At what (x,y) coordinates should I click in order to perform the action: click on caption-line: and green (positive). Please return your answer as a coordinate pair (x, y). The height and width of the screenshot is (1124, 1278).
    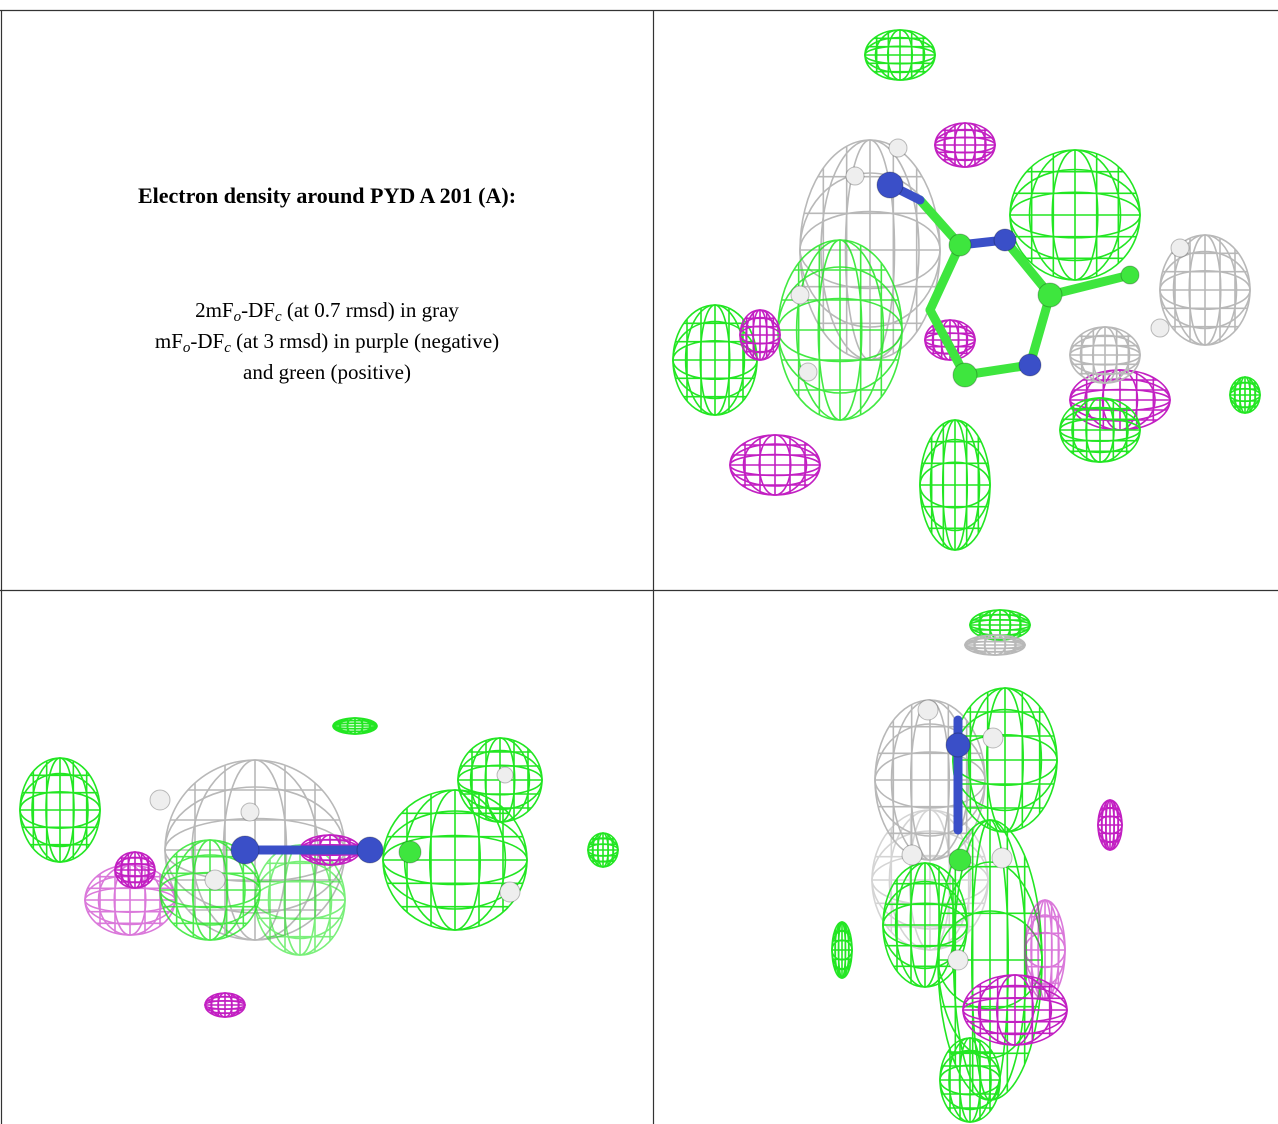
    Looking at the image, I should click on (327, 372).